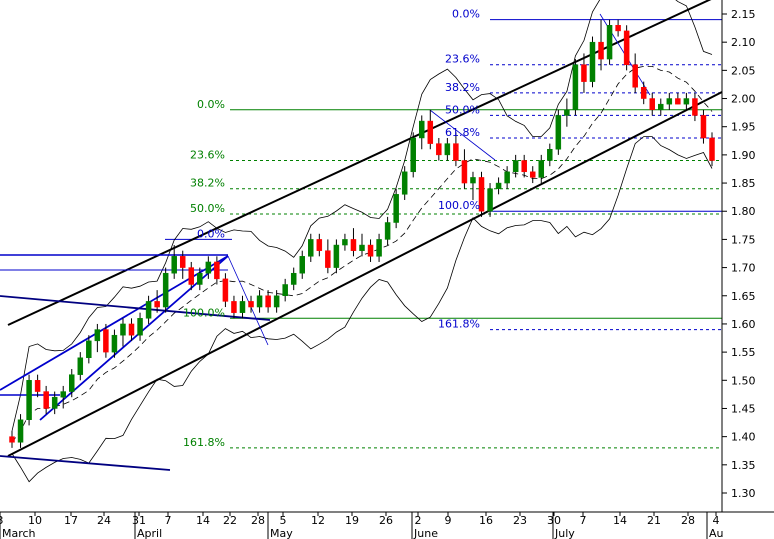  What do you see at coordinates (2, 520) in the screenshot?
I see `x-tick-label: 3` at bounding box center [2, 520].